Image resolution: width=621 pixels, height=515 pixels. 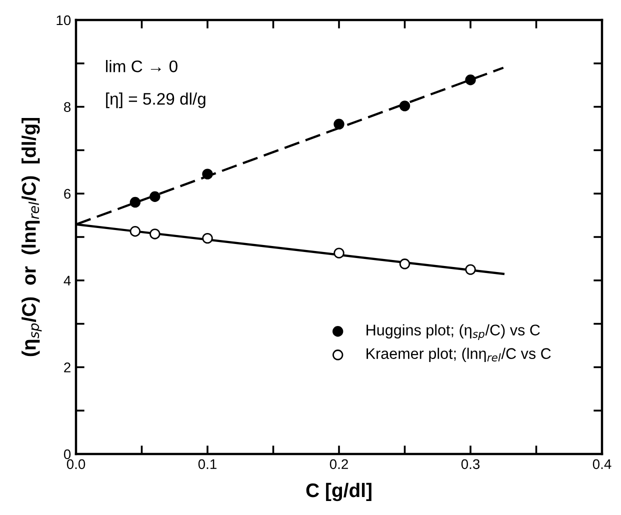 I want to click on annotation: lim C → 0, so click(x=142, y=66).